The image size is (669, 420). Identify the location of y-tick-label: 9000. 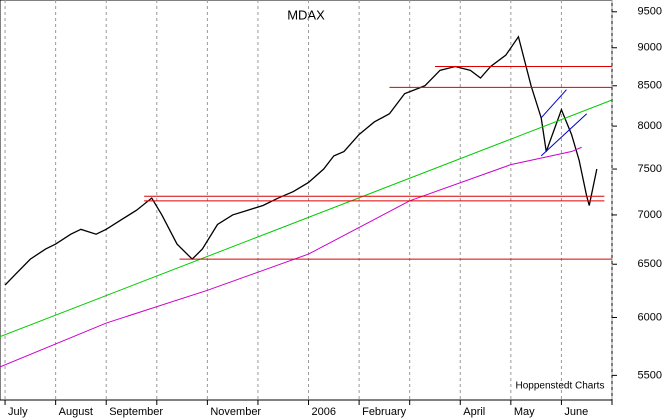
(650, 48).